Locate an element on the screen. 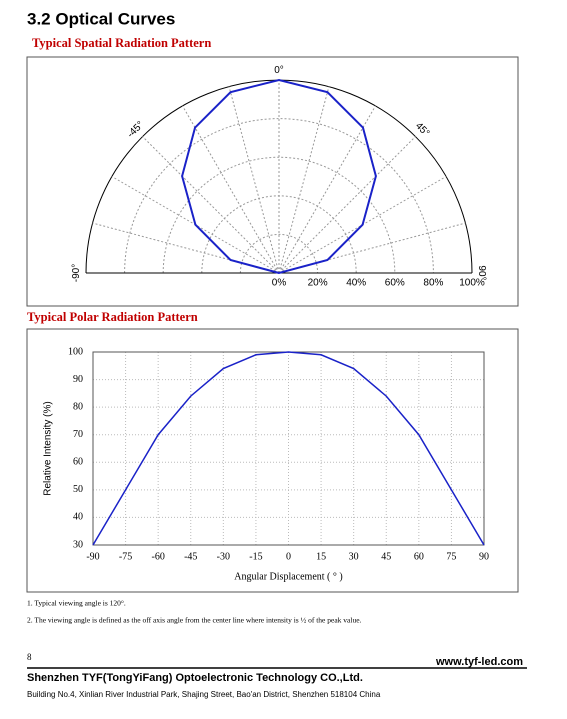 Image resolution: width=567 pixels, height=719 pixels. x-tick-label: -75 is located at coordinates (125, 556).